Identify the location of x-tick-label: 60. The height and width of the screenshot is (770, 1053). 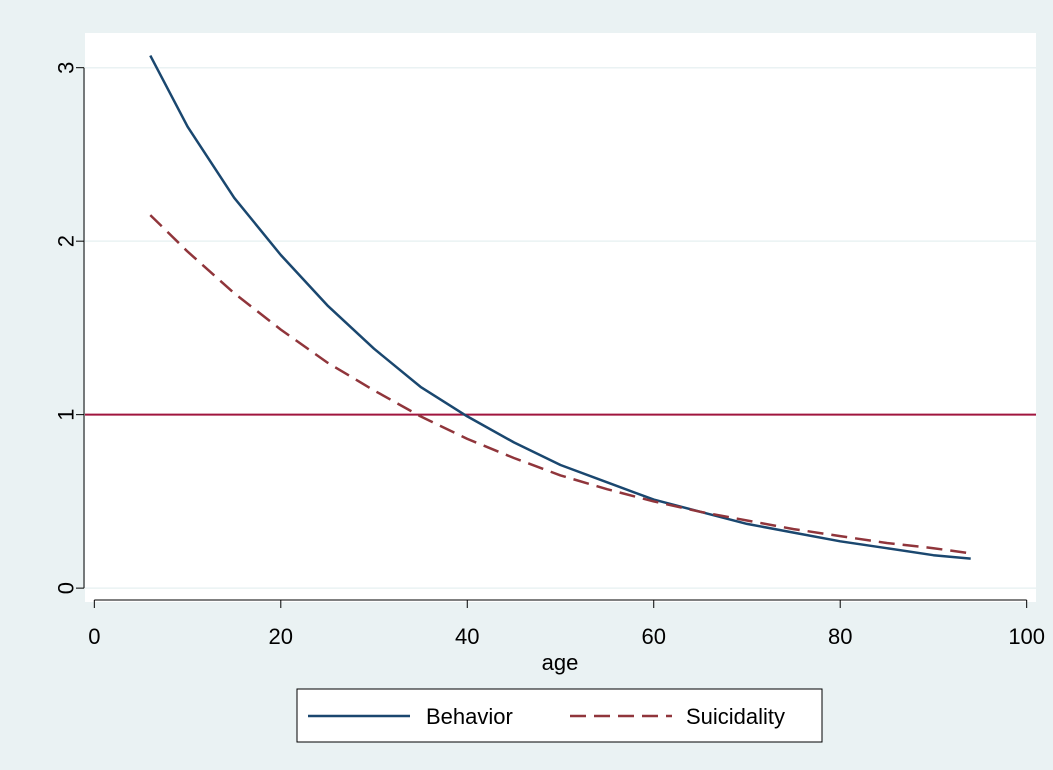
(653, 636).